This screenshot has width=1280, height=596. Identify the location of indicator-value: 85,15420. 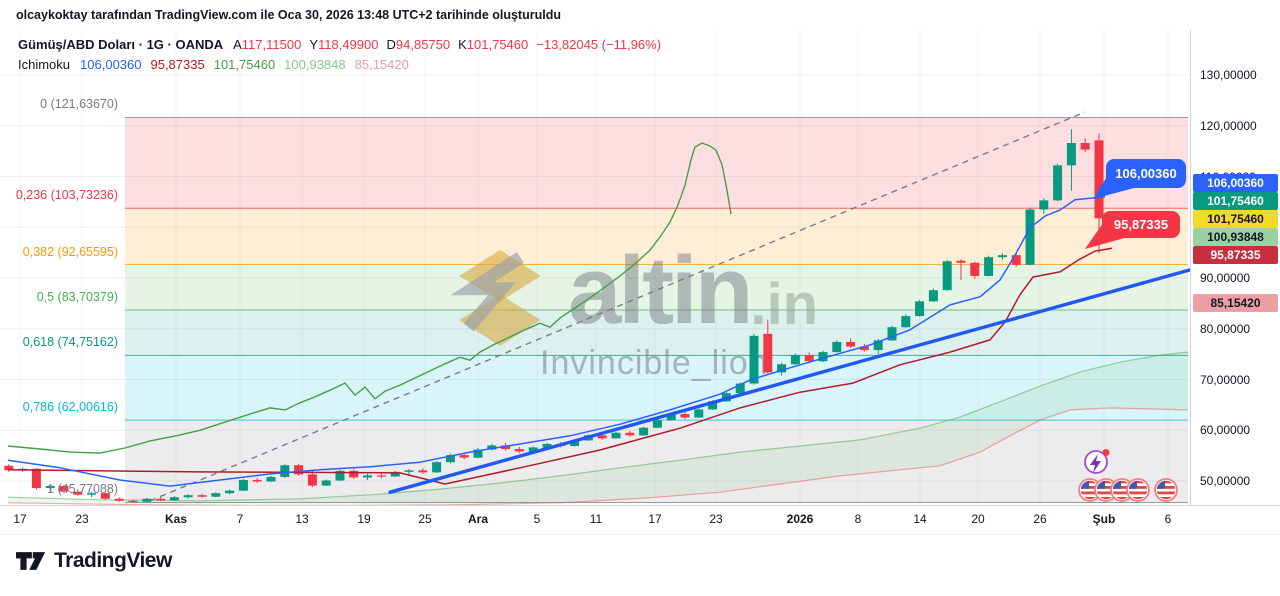
(381, 64).